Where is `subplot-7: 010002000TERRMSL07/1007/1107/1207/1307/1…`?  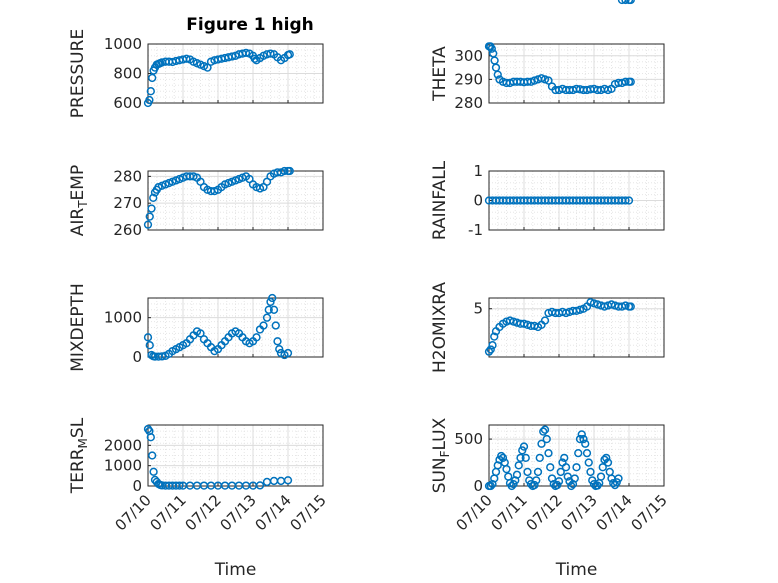 subplot-7: 010002000TERRMSL07/1007/1107/1207/1307/1… is located at coordinates (199, 498).